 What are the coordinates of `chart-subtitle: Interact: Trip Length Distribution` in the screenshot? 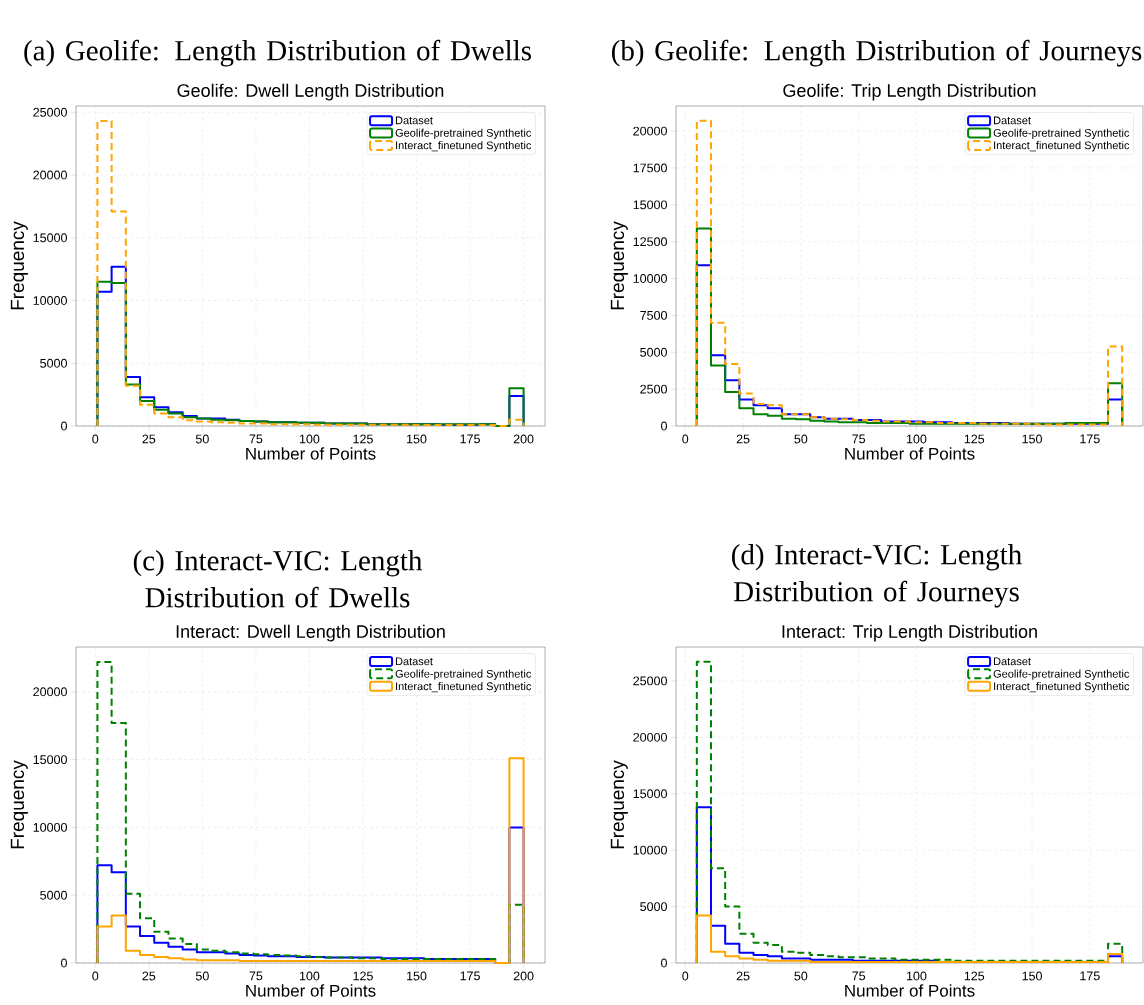 It's located at (909, 633).